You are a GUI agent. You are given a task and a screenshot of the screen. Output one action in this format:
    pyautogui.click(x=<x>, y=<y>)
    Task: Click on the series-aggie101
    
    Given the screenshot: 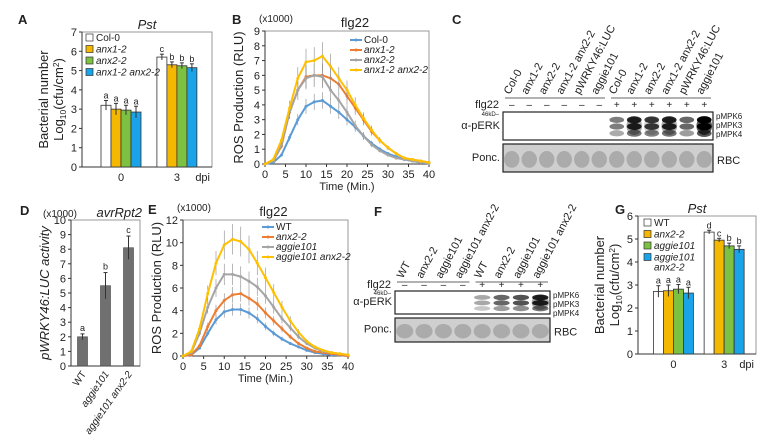 What is the action you would take?
    pyautogui.click(x=265, y=310)
    